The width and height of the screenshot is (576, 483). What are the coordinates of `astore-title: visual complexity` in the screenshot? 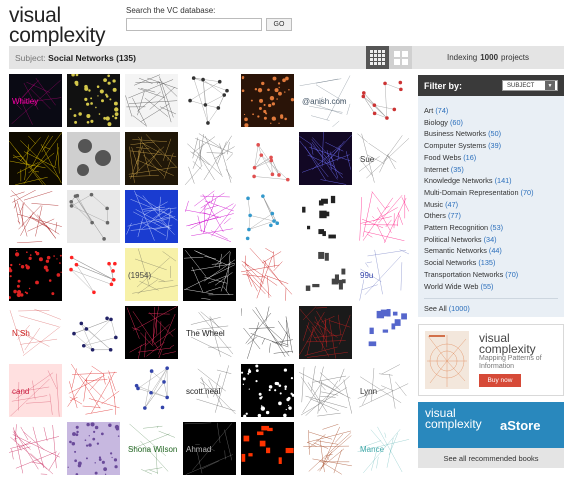 It's located at (453, 418).